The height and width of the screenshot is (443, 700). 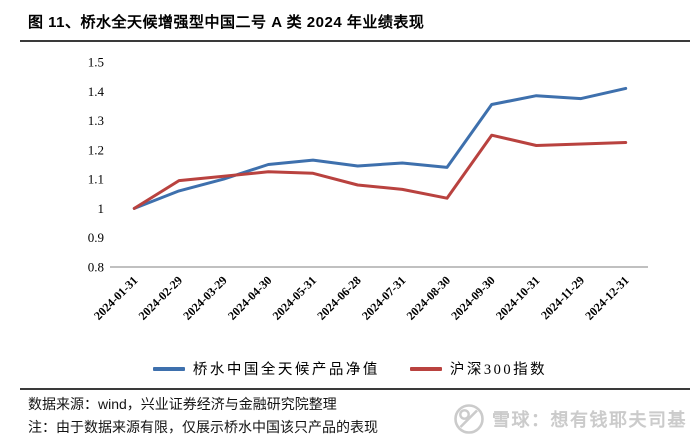 I want to click on legend-item-fund: 桥水中国全天候产品净值, so click(x=266, y=368).